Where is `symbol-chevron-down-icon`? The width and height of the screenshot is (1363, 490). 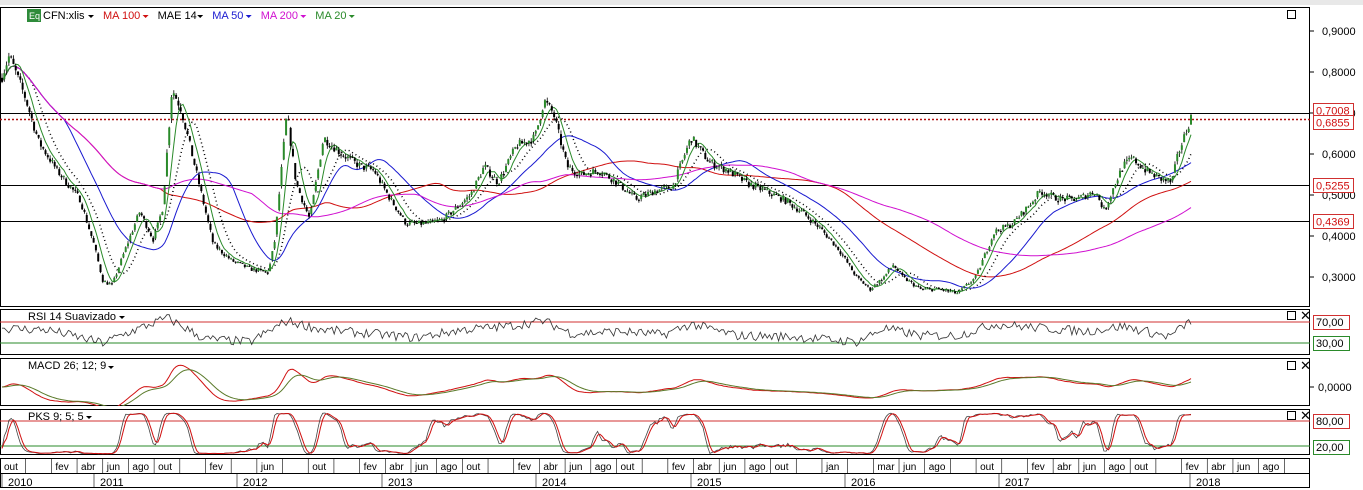 symbol-chevron-down-icon is located at coordinates (91, 16).